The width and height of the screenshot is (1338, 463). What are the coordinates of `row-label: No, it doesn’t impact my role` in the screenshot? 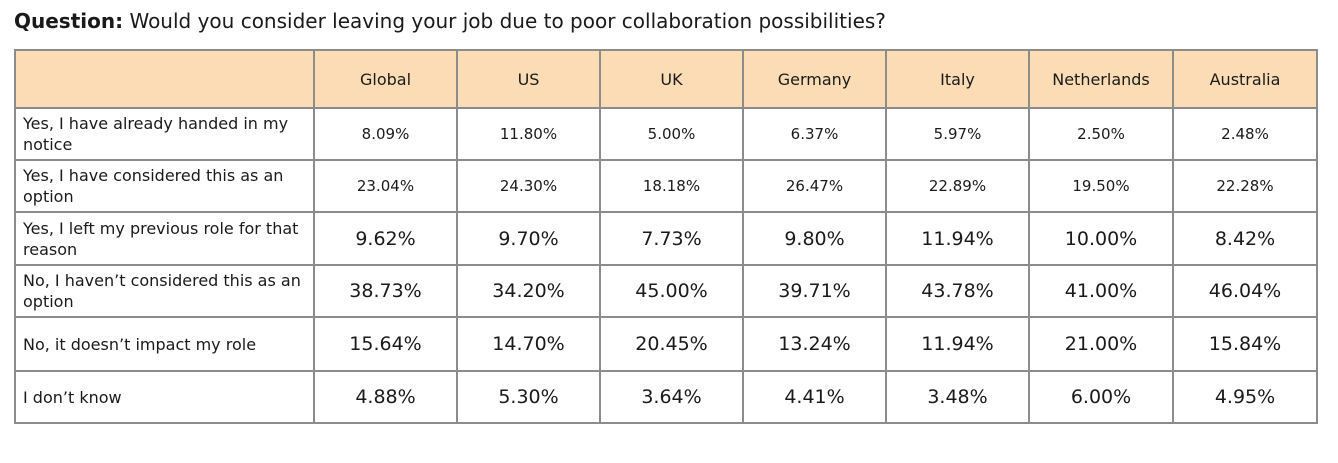 It's located at (164, 344).